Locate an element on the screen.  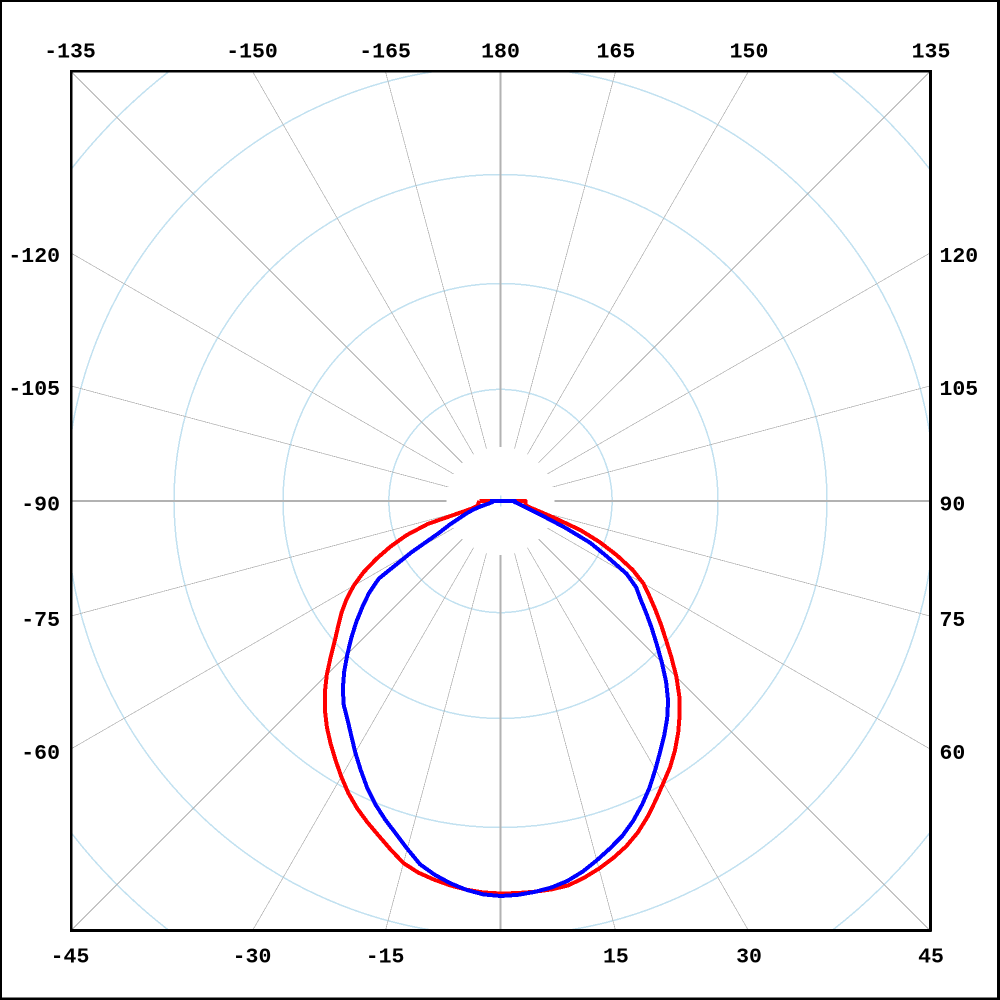
svg-text: -120 is located at coordinates (34, 257).